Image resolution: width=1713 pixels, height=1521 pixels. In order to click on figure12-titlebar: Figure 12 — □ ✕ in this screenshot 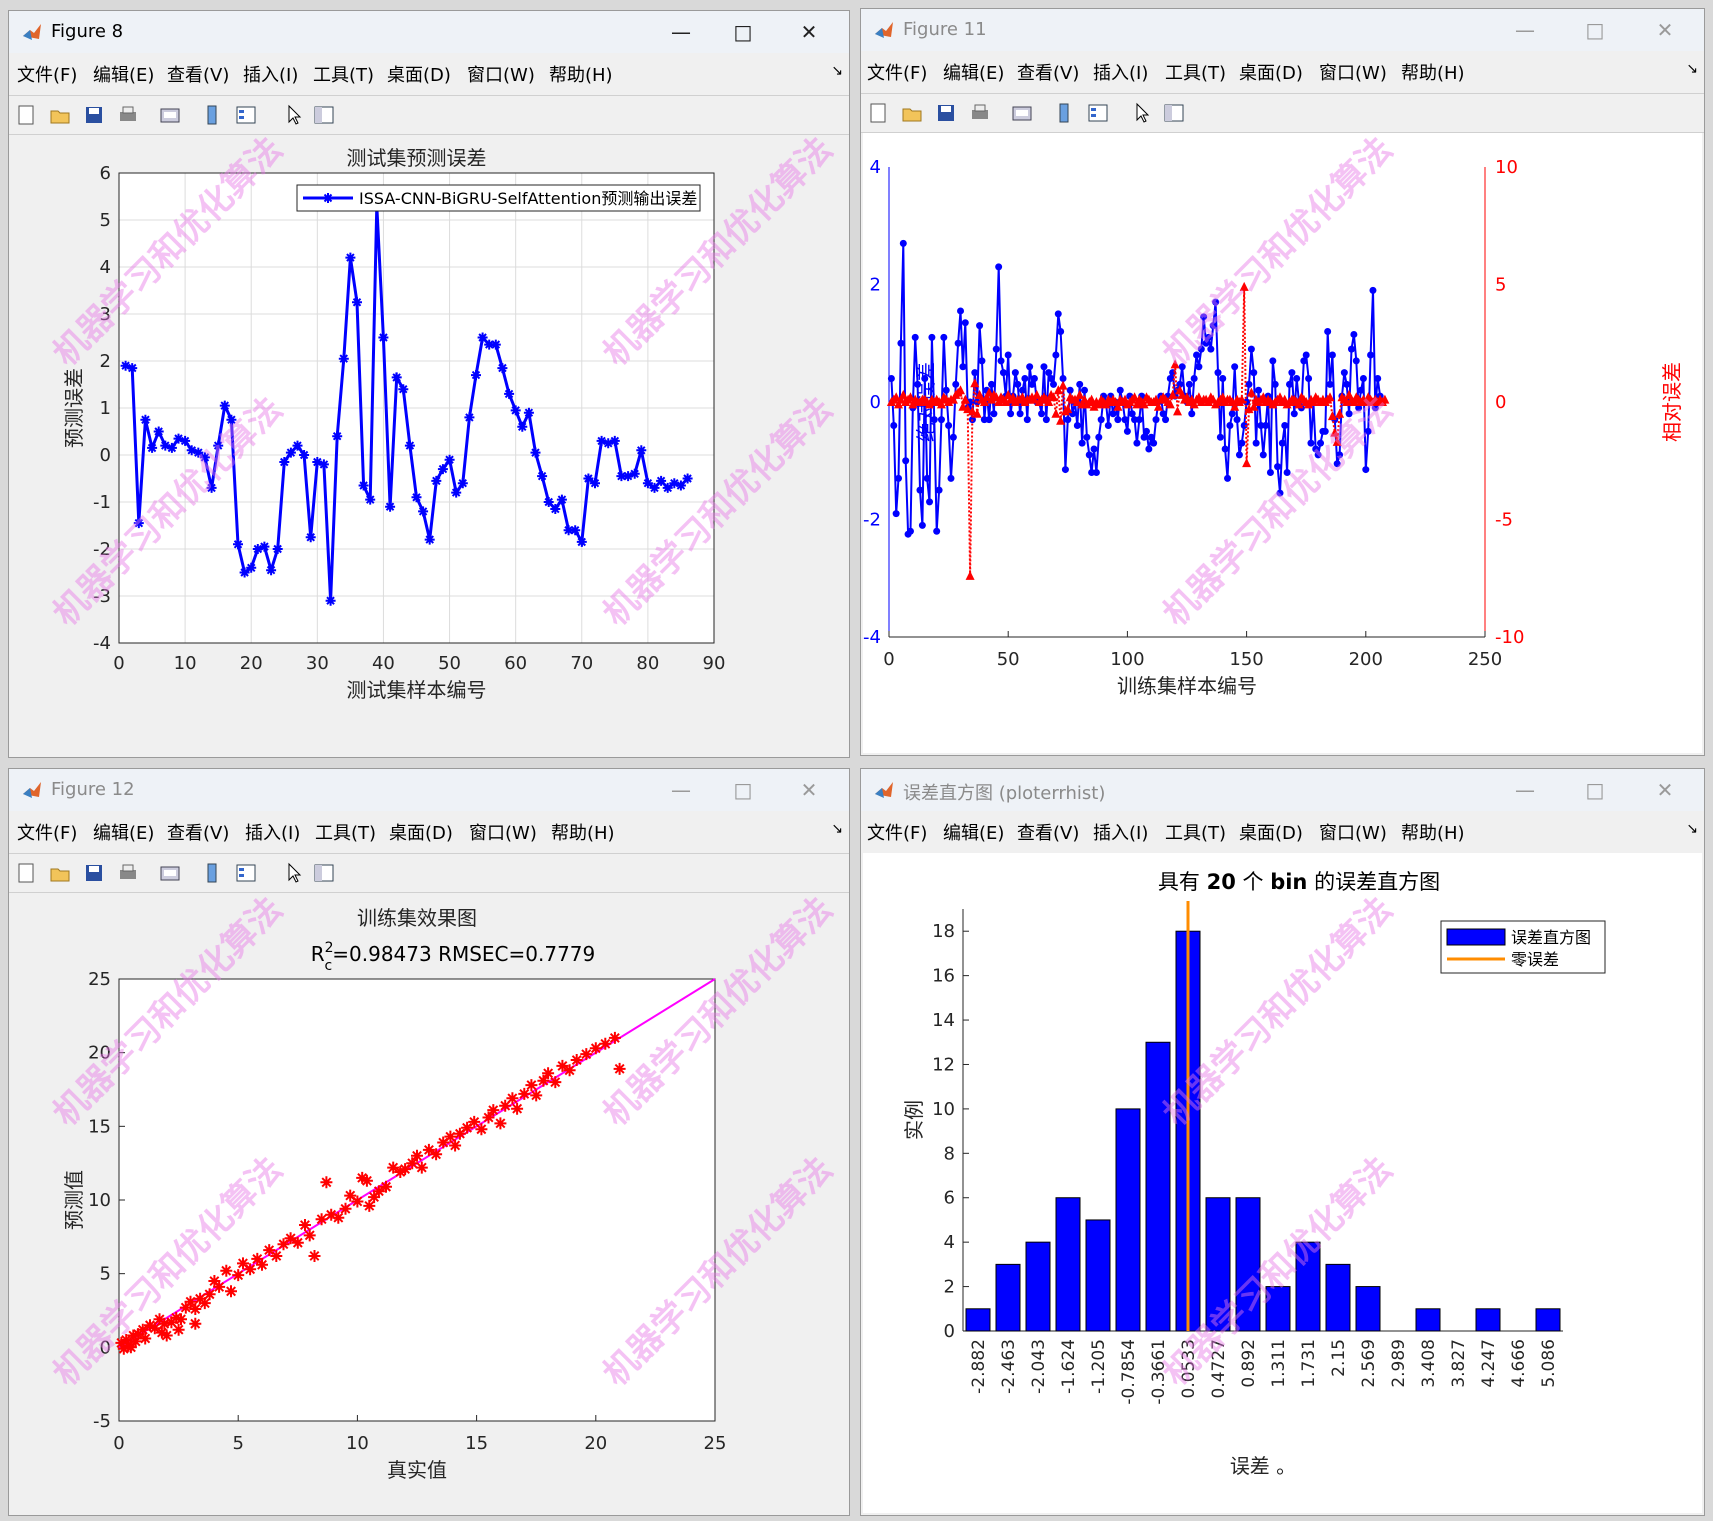, I will do `click(429, 790)`.